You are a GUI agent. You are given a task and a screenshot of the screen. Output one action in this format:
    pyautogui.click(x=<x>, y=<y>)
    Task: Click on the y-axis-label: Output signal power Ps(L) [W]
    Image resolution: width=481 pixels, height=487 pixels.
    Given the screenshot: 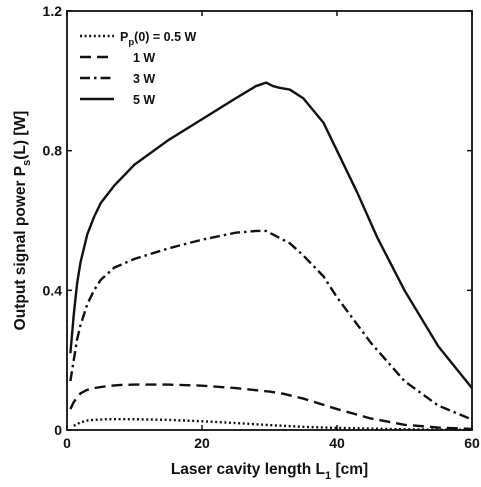 What is the action you would take?
    pyautogui.click(x=22, y=221)
    